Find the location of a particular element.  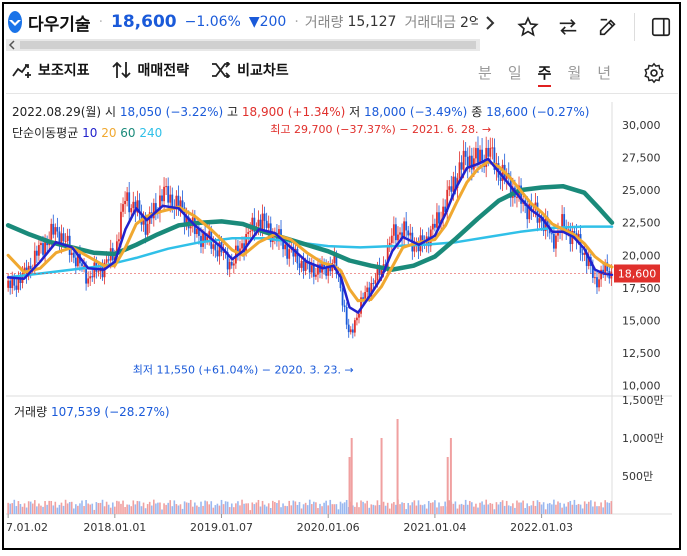

ma-legend-label: 단순이동평균 is located at coordinates (45, 133).